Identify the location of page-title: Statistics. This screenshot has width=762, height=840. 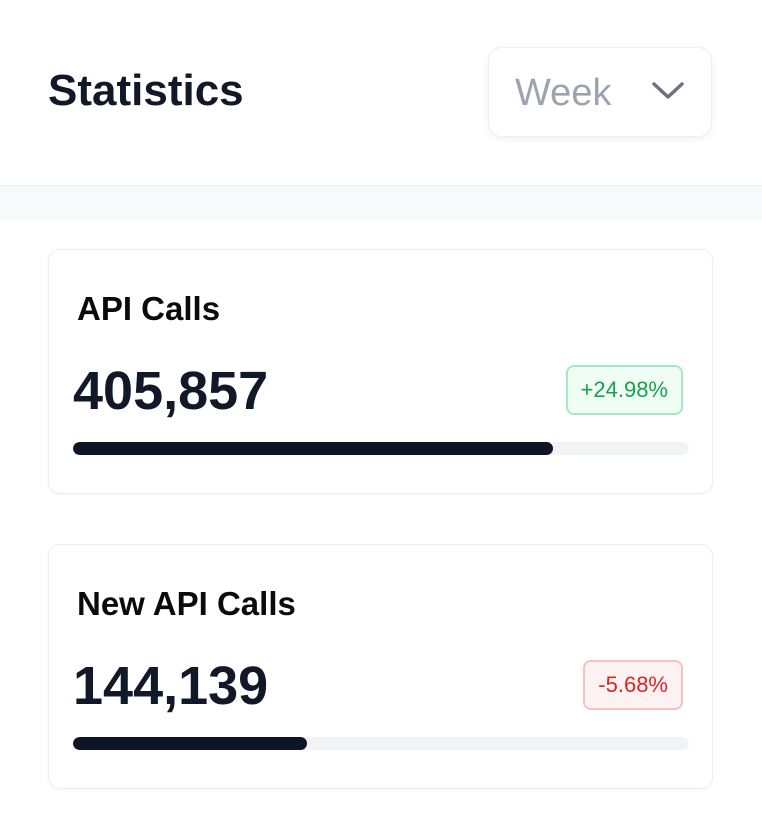
(146, 90).